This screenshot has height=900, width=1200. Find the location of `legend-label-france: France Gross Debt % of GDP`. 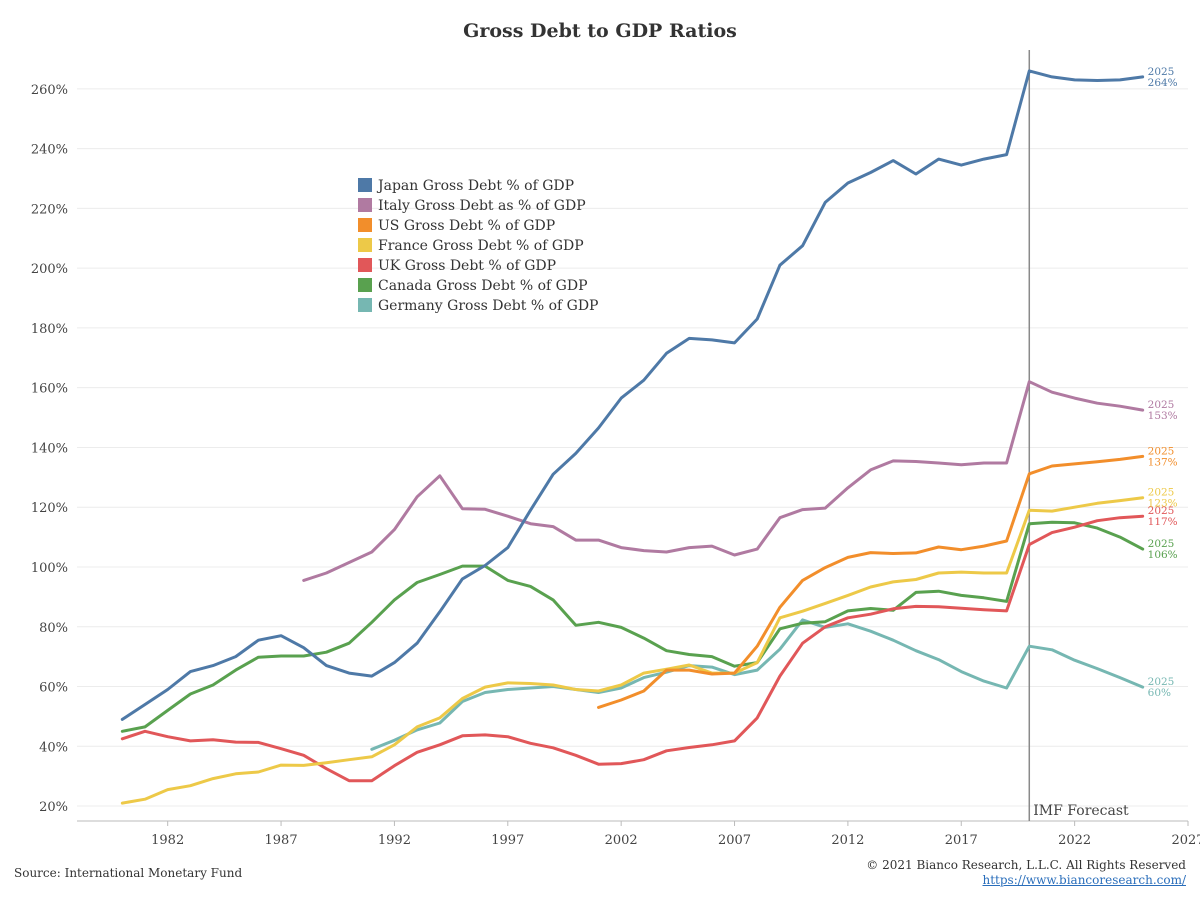

legend-label-france: France Gross Debt % of GDP is located at coordinates (481, 246).